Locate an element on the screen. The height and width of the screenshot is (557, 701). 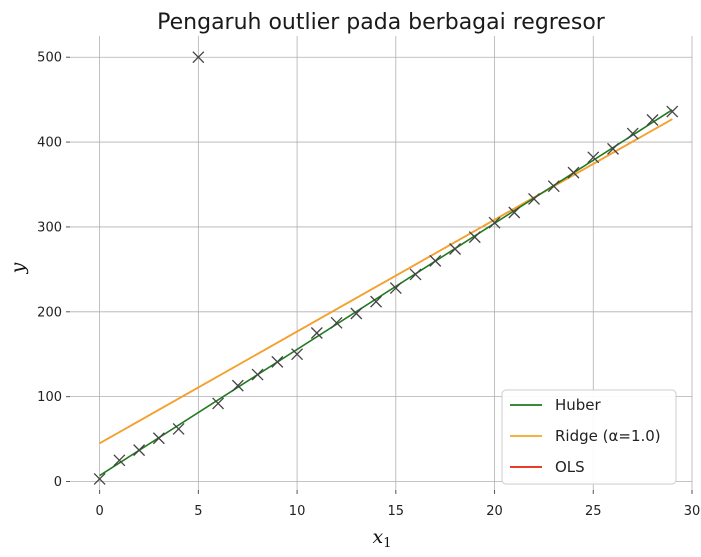
x-ticks: 0 5 10 15 20 25 30 is located at coordinates (397, 504).